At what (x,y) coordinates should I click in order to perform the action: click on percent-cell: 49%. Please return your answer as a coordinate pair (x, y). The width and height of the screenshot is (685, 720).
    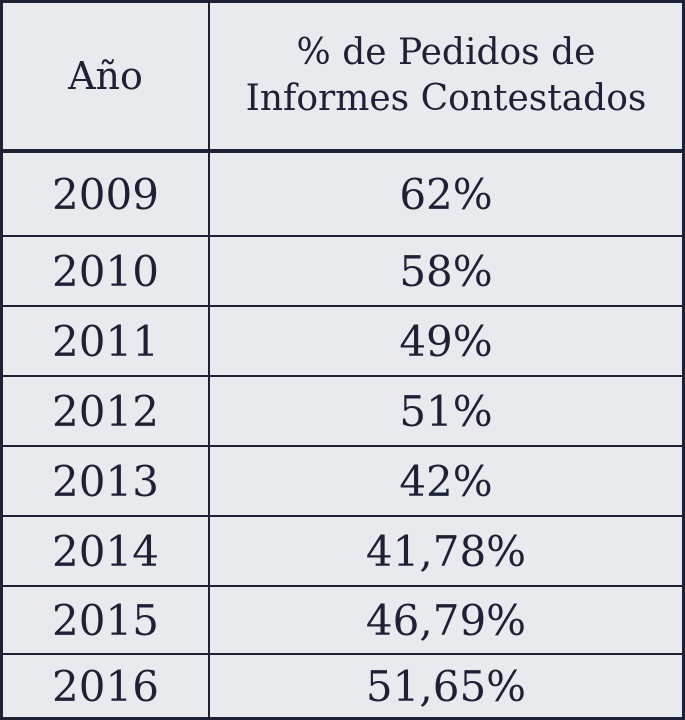
    Looking at the image, I should click on (446, 341).